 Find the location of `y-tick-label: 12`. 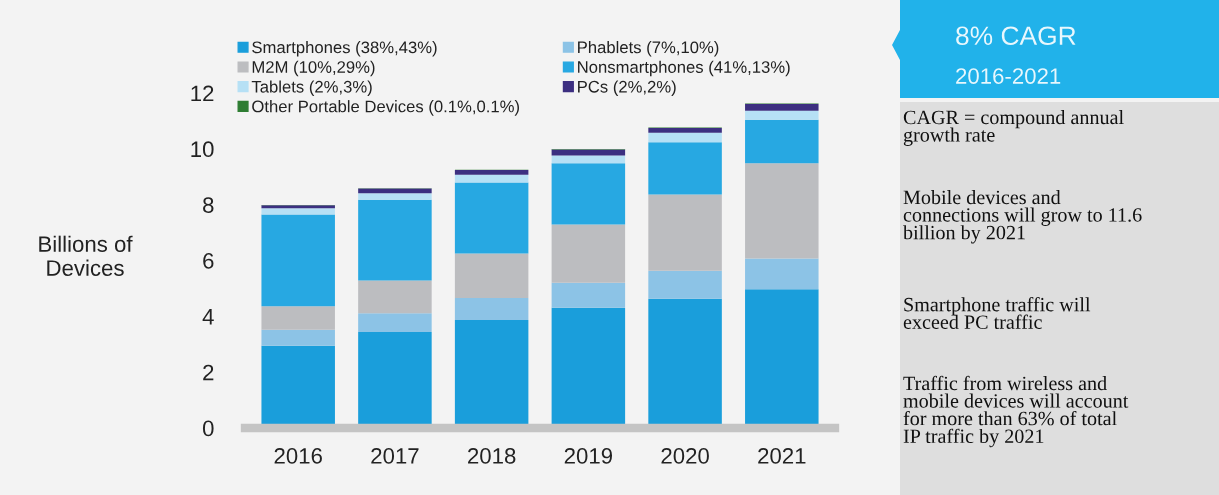

y-tick-label: 12 is located at coordinates (202, 93).